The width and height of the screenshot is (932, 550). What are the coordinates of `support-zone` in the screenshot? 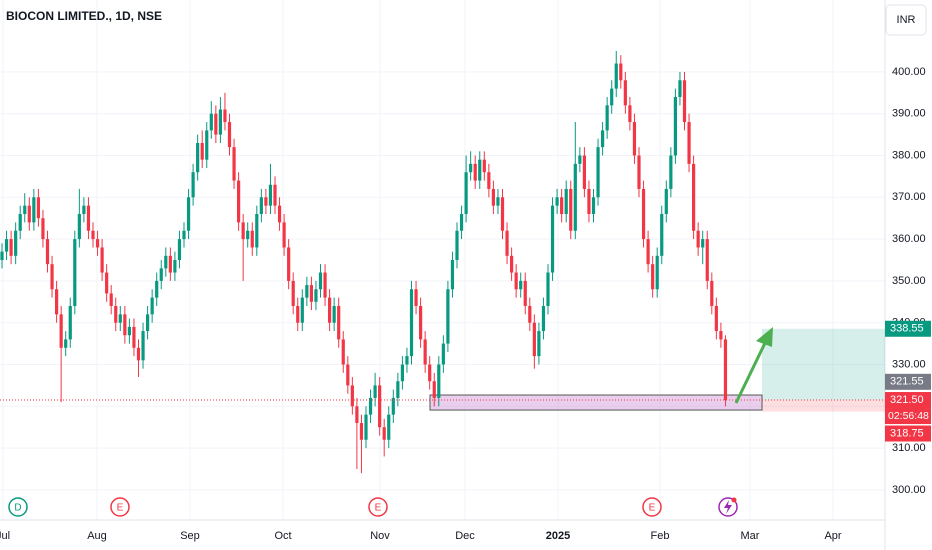 It's located at (596, 402).